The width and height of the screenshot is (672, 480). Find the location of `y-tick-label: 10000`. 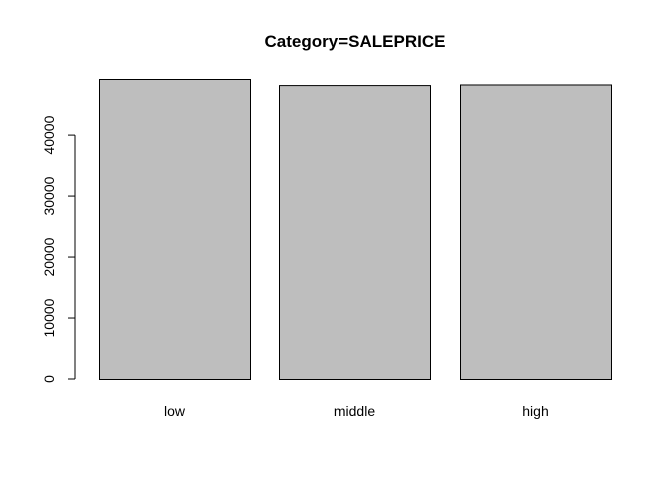

y-tick-label: 10000 is located at coordinates (49, 317).